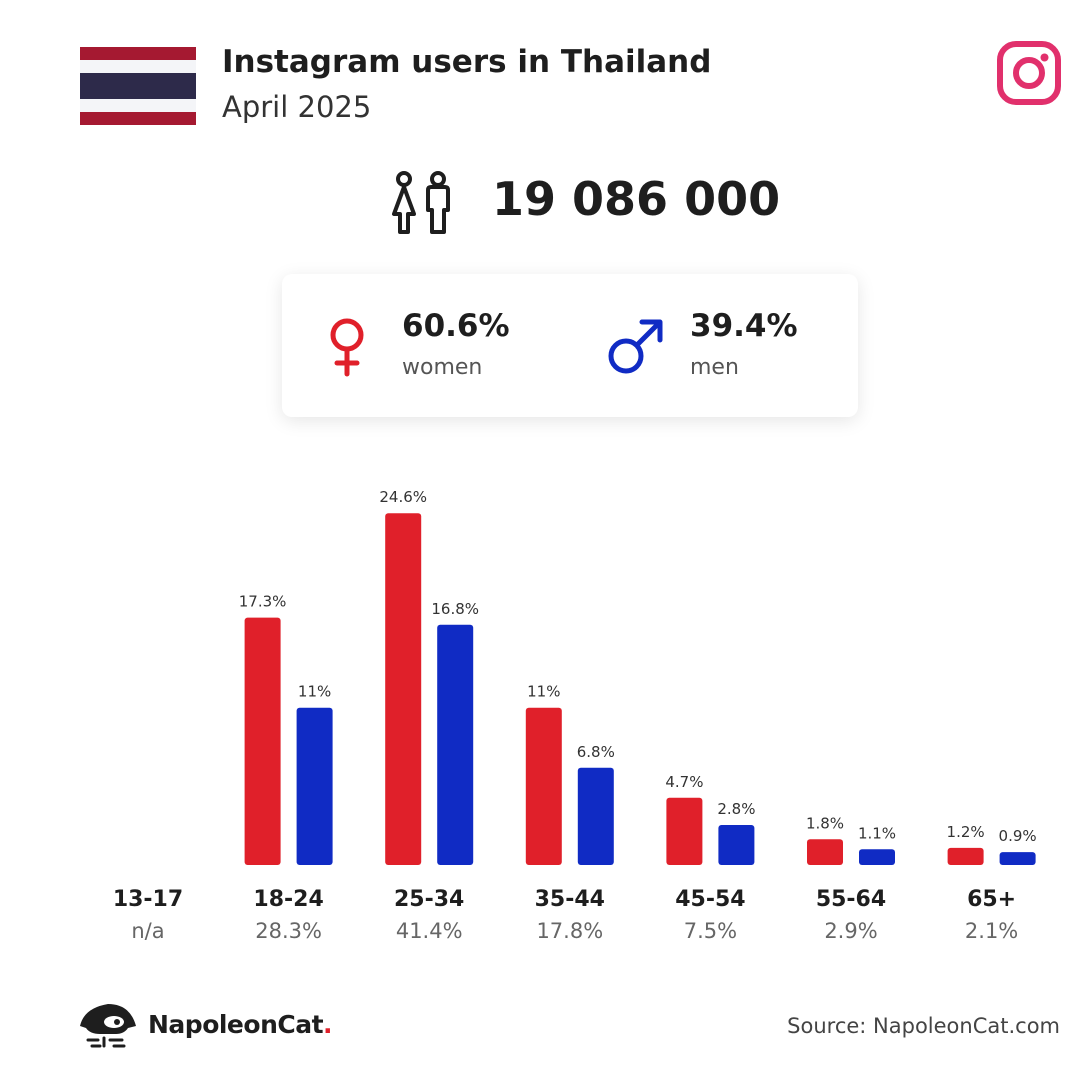 This screenshot has height=1080, width=1080. What do you see at coordinates (138, 86) in the screenshot?
I see `thailand-flag-icon` at bounding box center [138, 86].